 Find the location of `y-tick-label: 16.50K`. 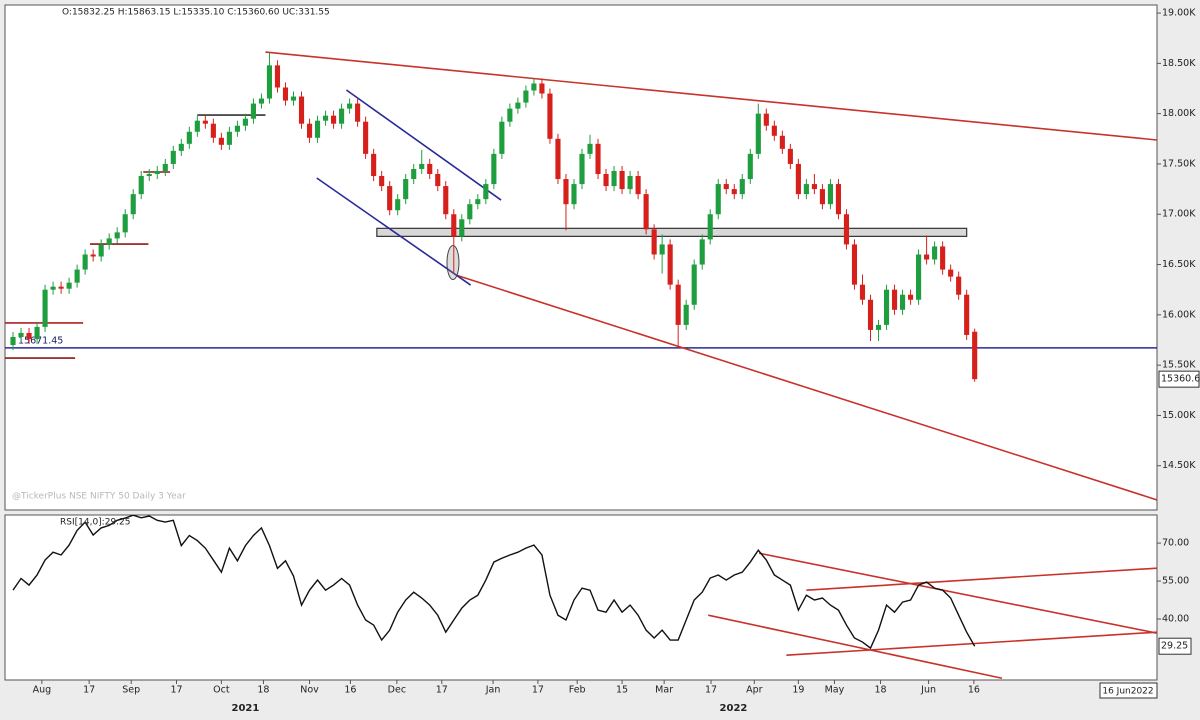

y-tick-label: 16.50K is located at coordinates (1179, 264).